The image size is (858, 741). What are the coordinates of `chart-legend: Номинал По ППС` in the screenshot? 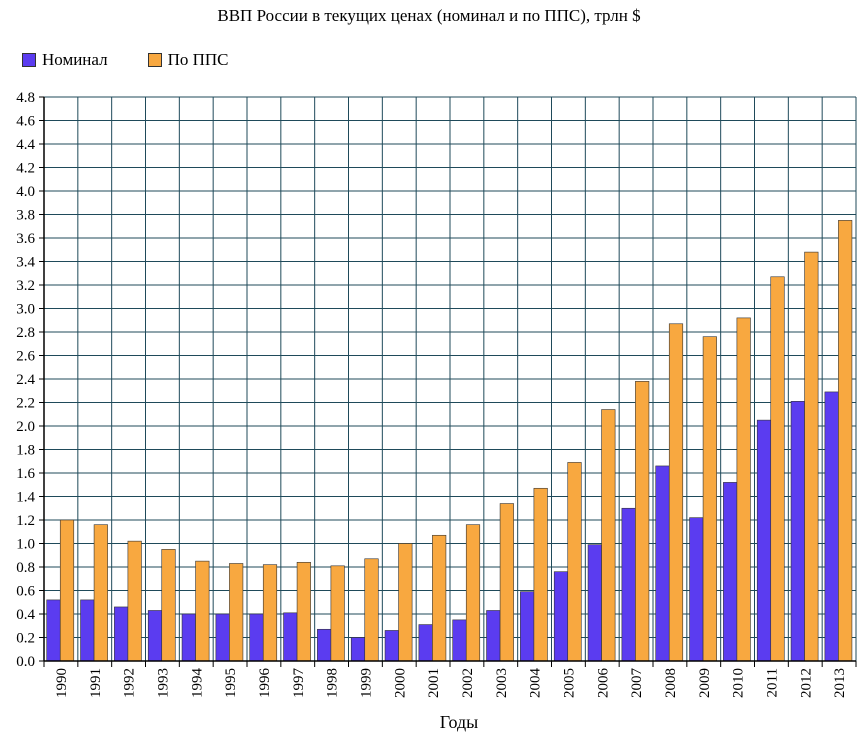 It's located at (145, 60).